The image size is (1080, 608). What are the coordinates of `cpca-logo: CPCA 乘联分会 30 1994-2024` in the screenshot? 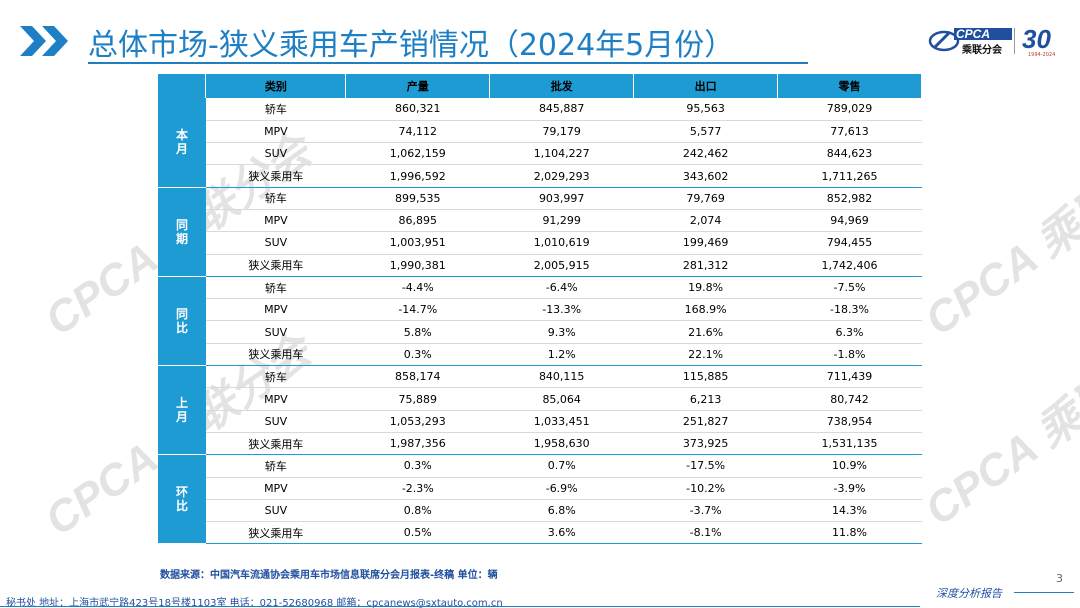 It's located at (998, 41).